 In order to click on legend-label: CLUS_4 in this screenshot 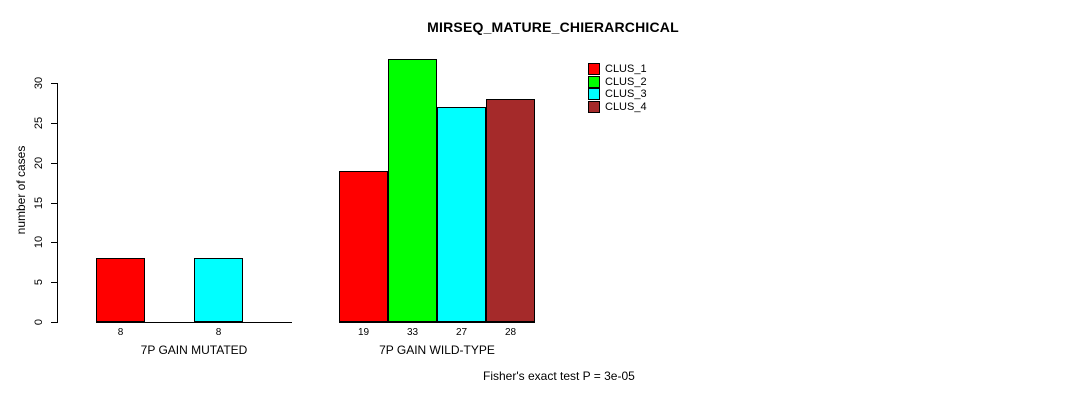, I will do `click(626, 106)`.